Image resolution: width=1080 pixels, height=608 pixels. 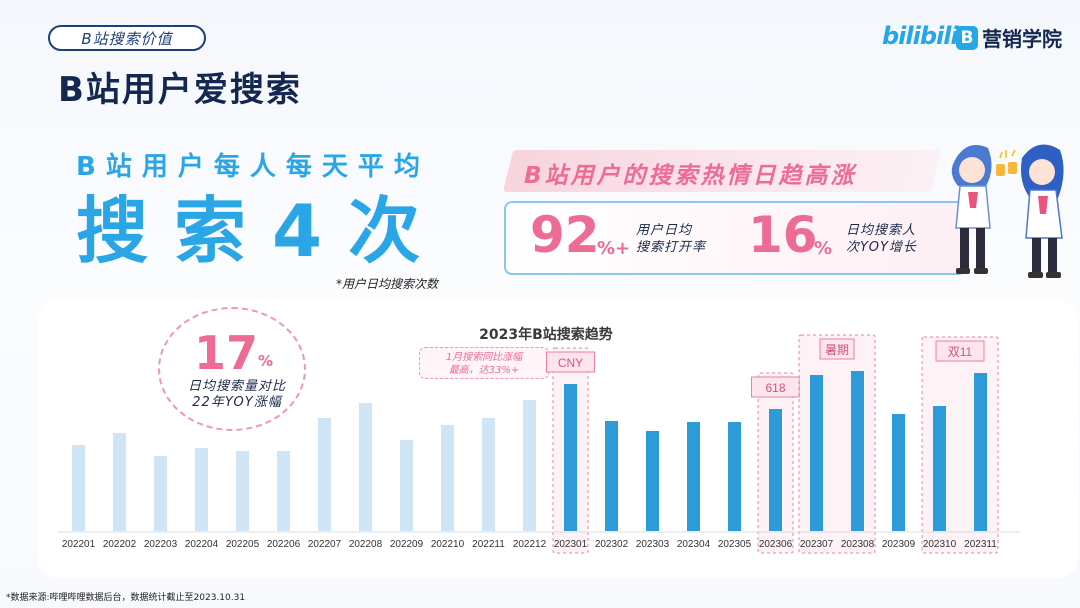 What do you see at coordinates (325, 544) in the screenshot?
I see `x-tick-label: 202207` at bounding box center [325, 544].